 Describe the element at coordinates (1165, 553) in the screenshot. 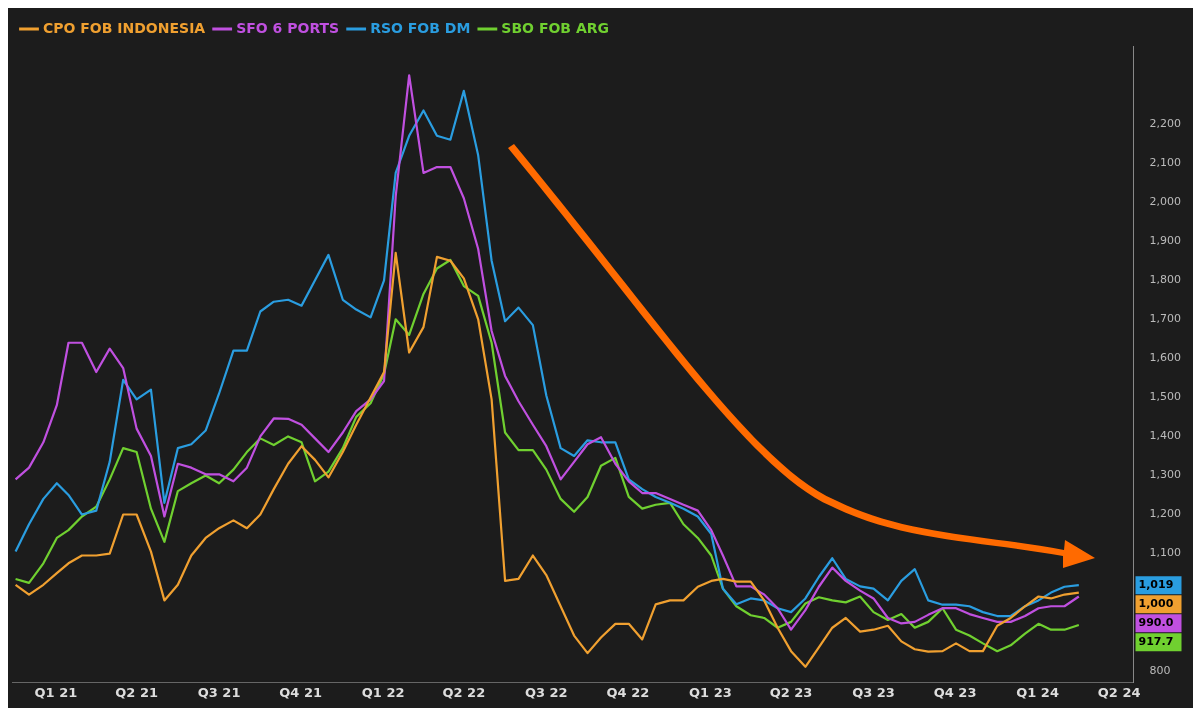

I see `y-tick-label: 1,100` at that location.